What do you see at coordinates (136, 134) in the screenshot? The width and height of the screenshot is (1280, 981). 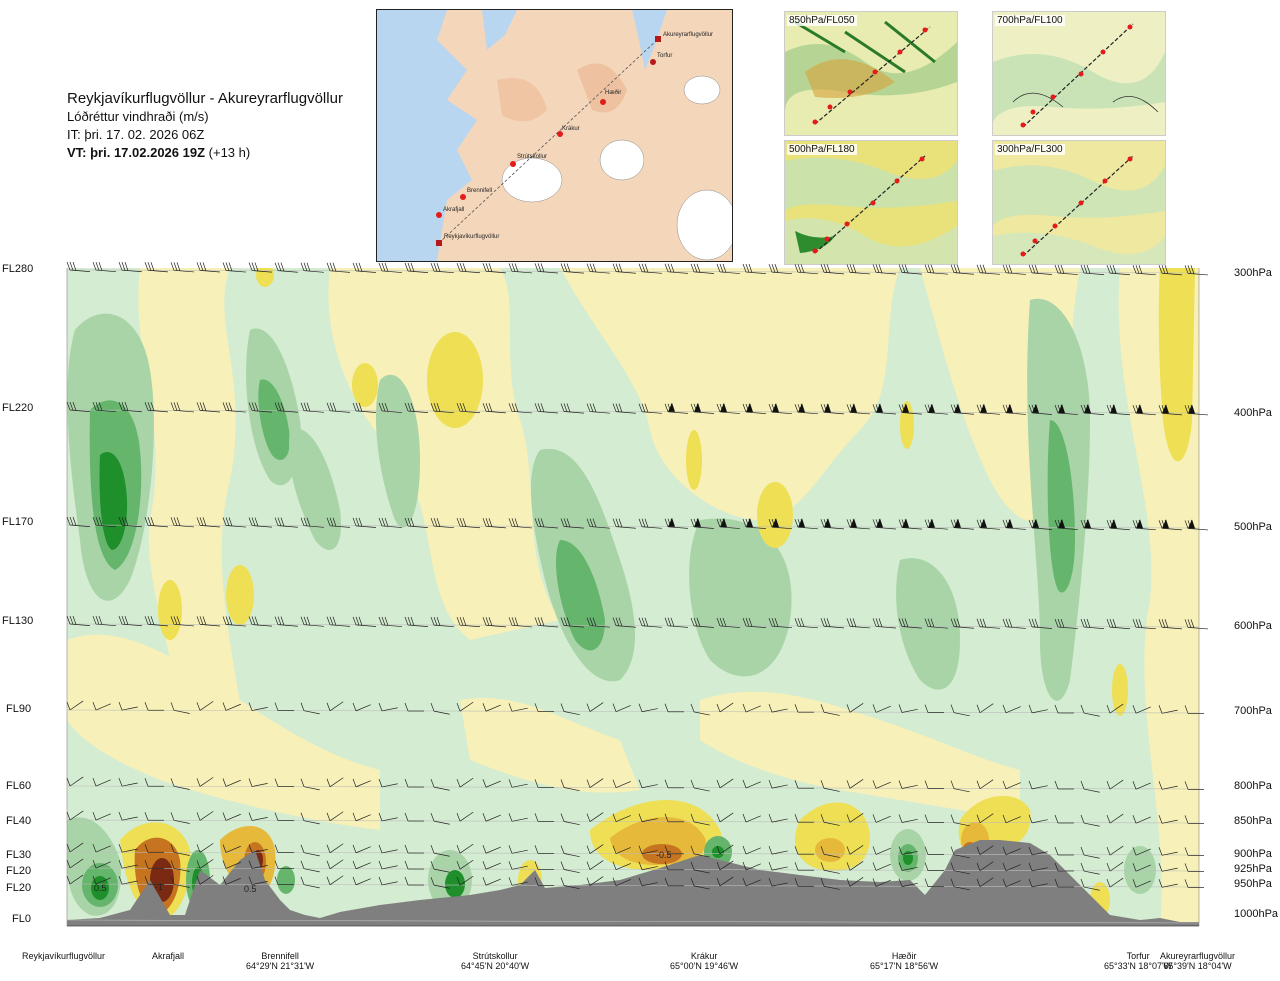 I see `issue-time: IT: þri. 17. 02. 2026 06Z` at bounding box center [136, 134].